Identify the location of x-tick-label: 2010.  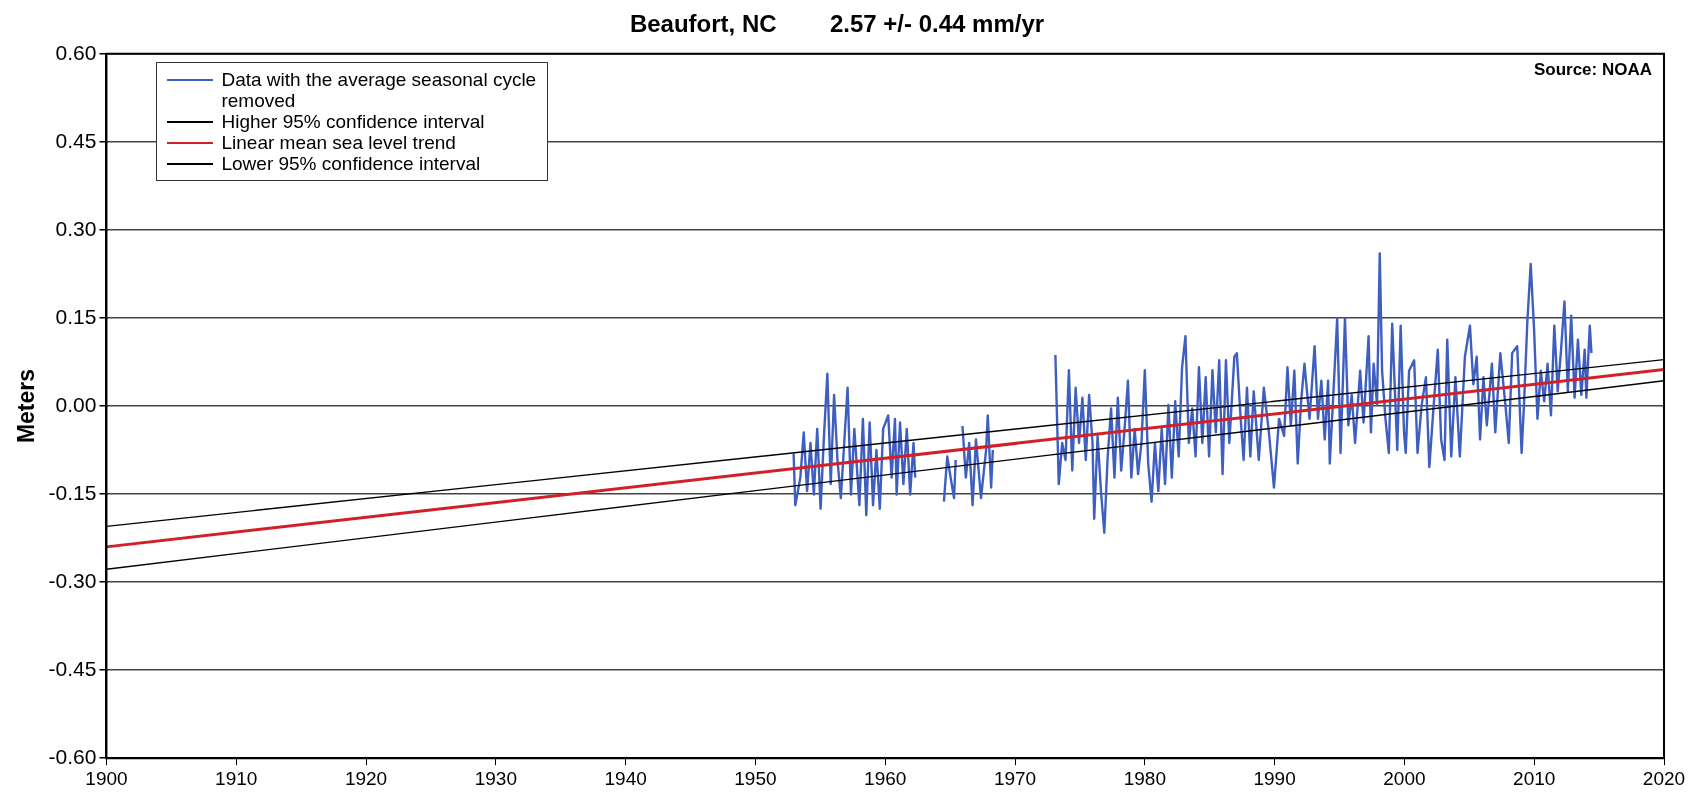
(1534, 778).